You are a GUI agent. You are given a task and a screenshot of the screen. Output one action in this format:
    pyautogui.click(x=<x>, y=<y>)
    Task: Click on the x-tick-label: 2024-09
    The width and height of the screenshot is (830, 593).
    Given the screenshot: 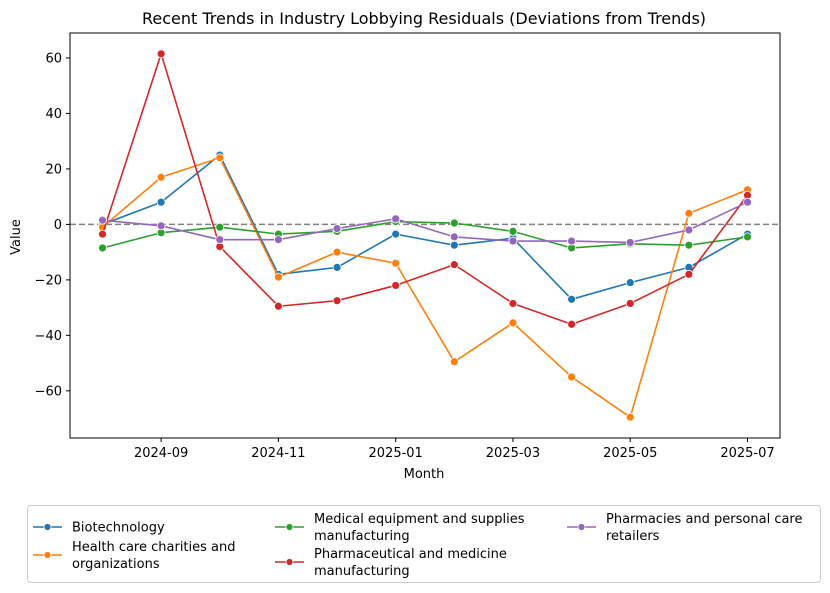 What is the action you would take?
    pyautogui.click(x=161, y=453)
    